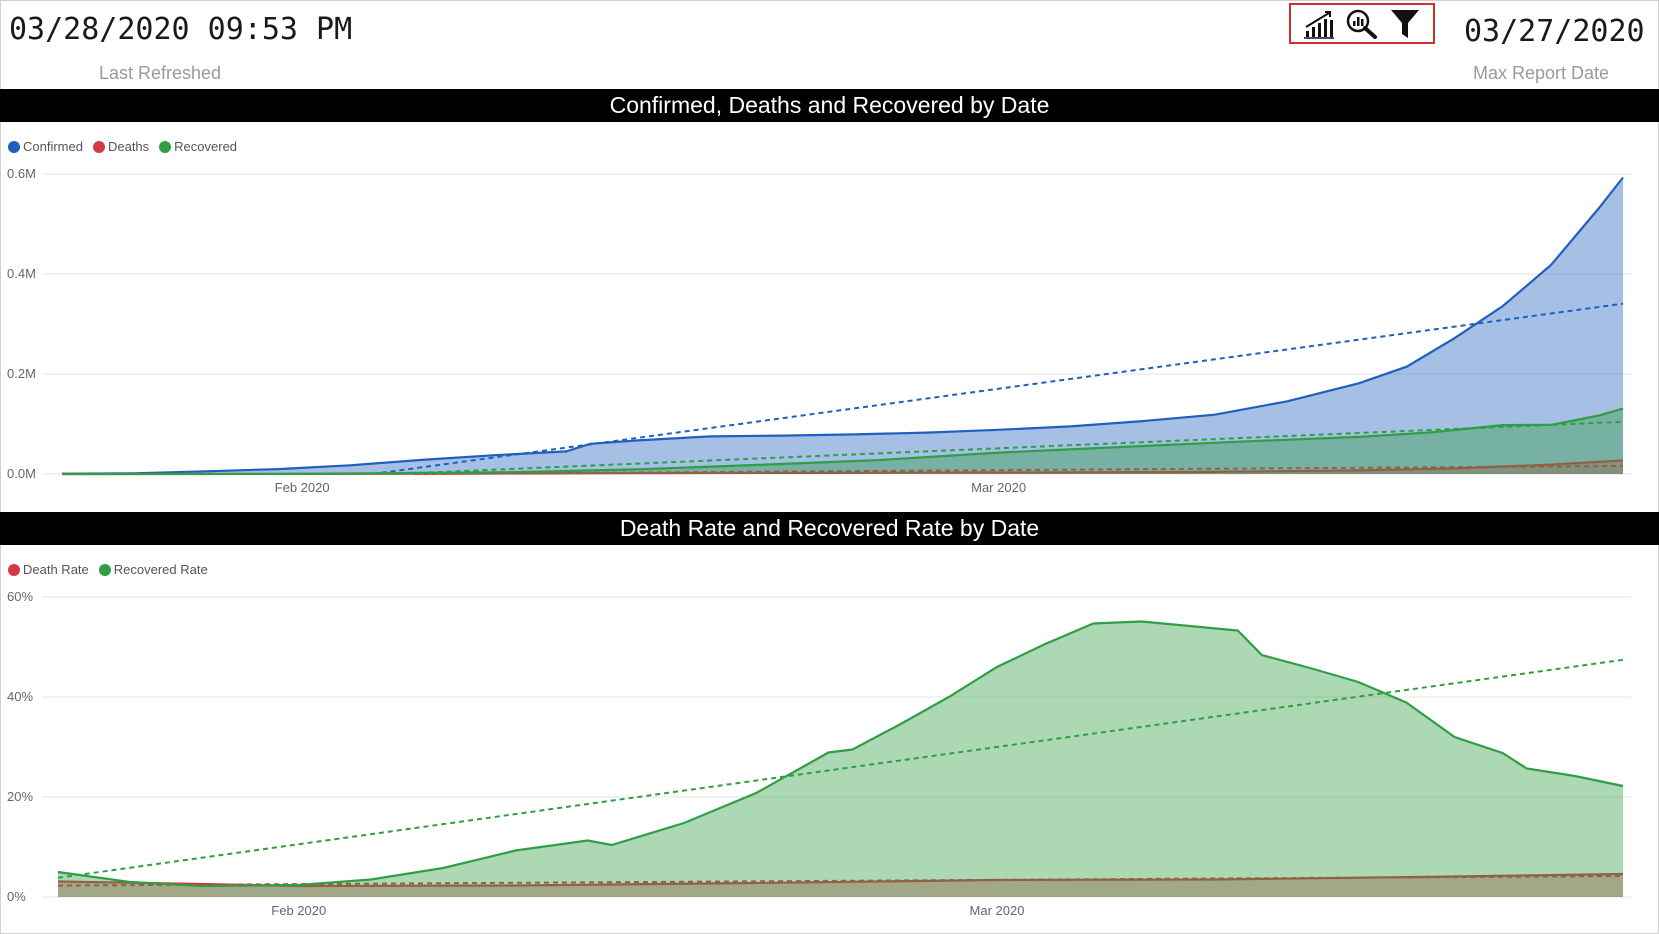 The height and width of the screenshot is (934, 1659). I want to click on analytics-search-icon, so click(1361, 24).